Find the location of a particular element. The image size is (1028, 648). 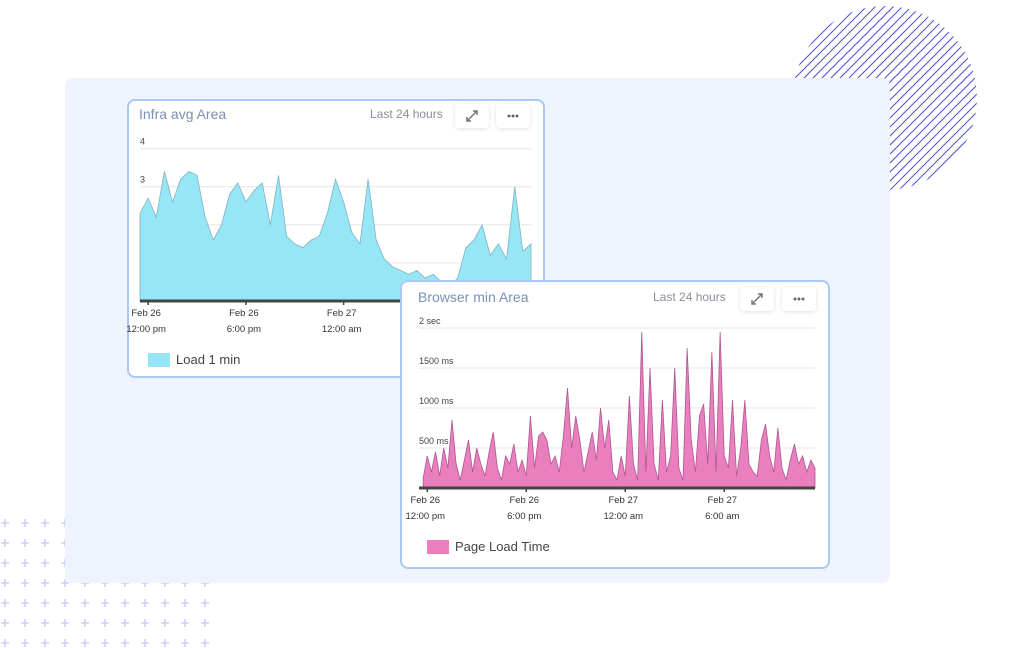

chart: 500 ms 1000 ms 1500 ms 2 sec is located at coordinates (617, 404).